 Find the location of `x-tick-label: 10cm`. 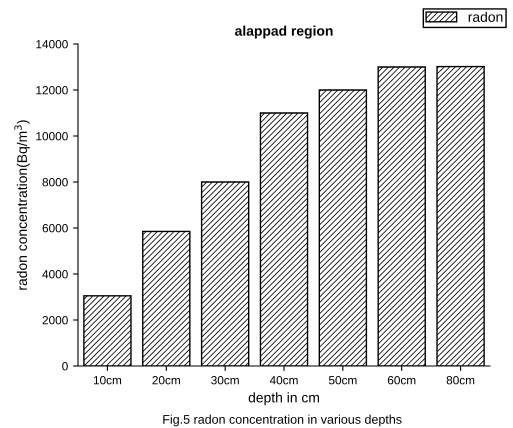

x-tick-label: 10cm is located at coordinates (108, 380).